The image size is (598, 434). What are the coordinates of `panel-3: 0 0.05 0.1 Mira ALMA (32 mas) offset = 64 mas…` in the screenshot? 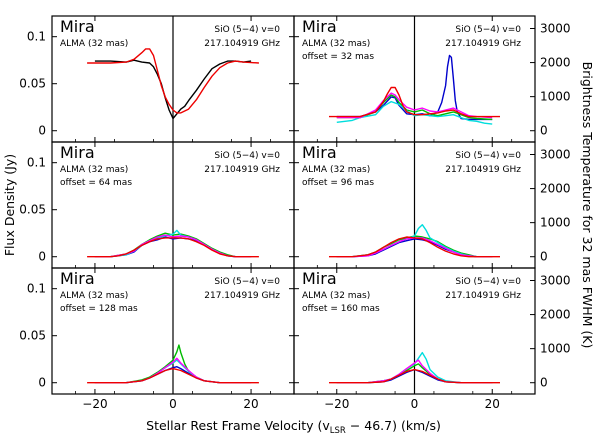 It's located at (157, 205).